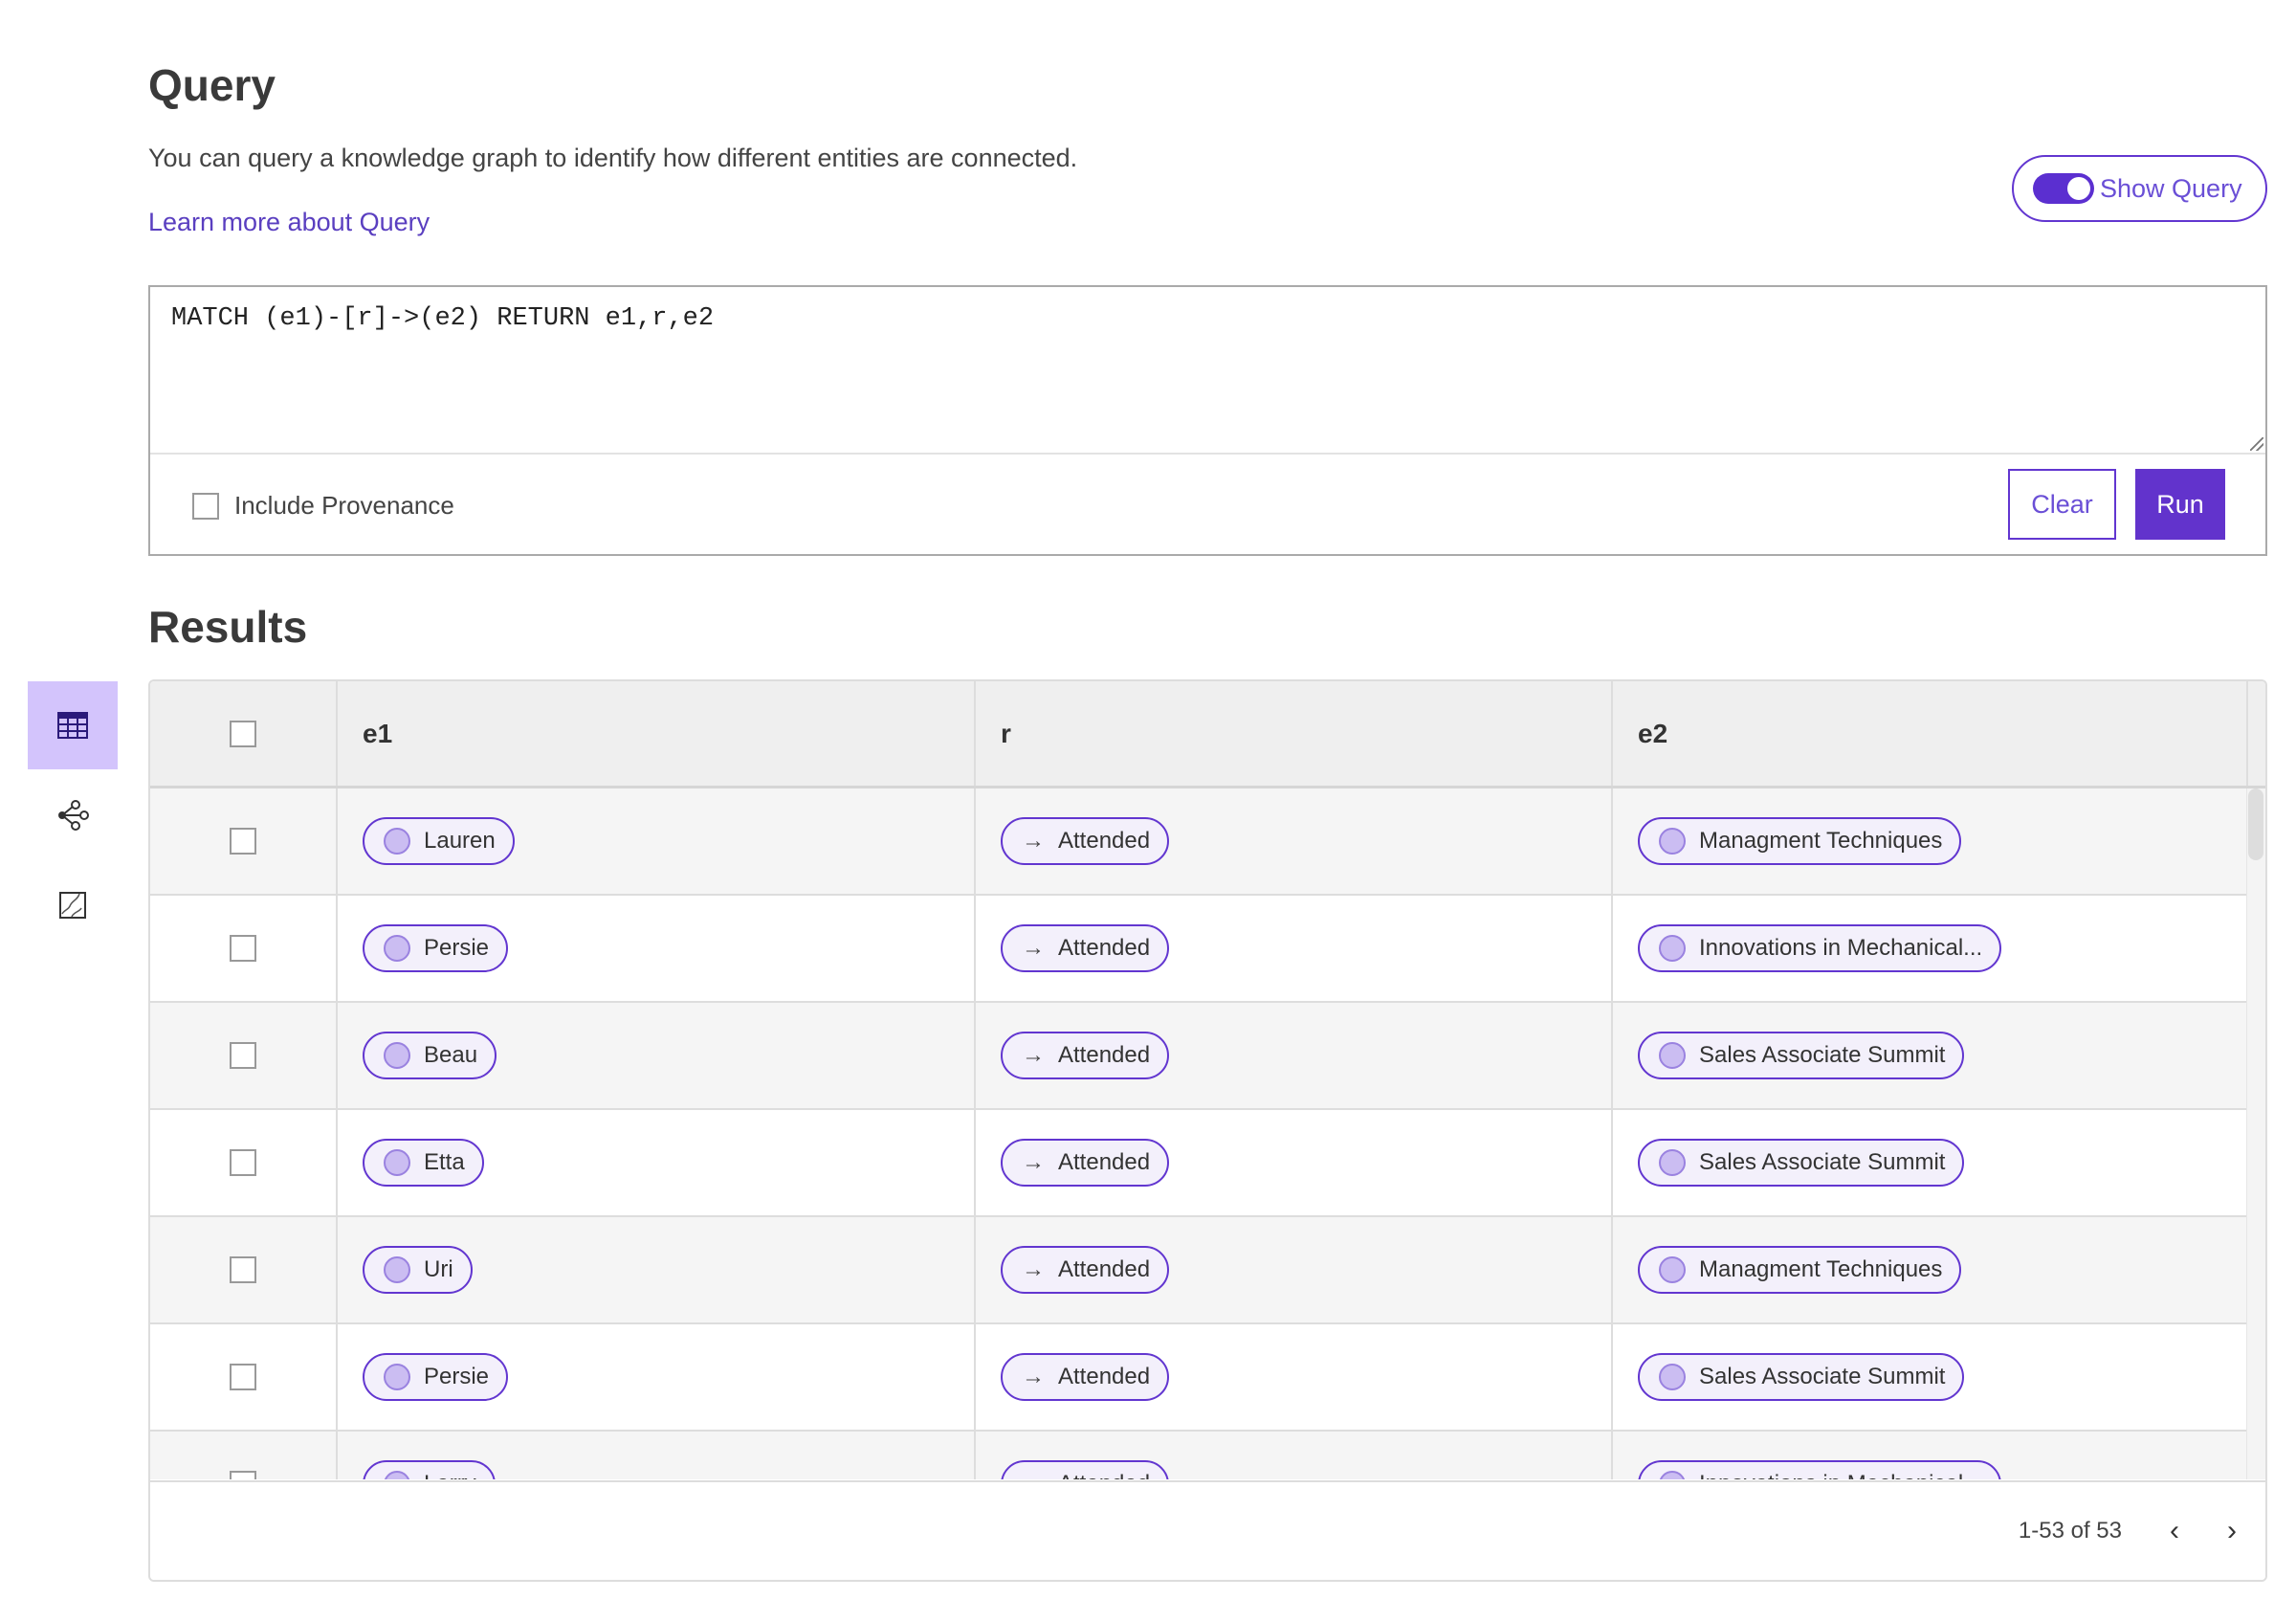  What do you see at coordinates (1207, 1270) in the screenshot?
I see `table-row: Uri → Attended Managment Techniques` at bounding box center [1207, 1270].